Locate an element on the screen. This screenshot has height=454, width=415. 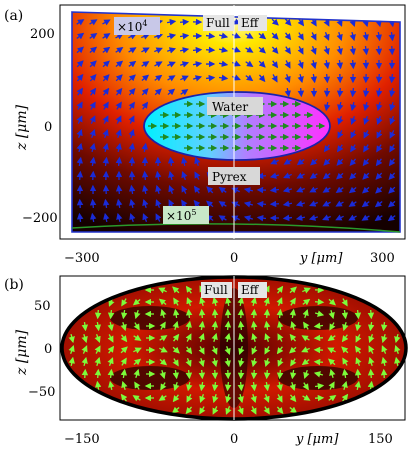
panel-a-xtick-m300: −300 is located at coordinates (82, 258).